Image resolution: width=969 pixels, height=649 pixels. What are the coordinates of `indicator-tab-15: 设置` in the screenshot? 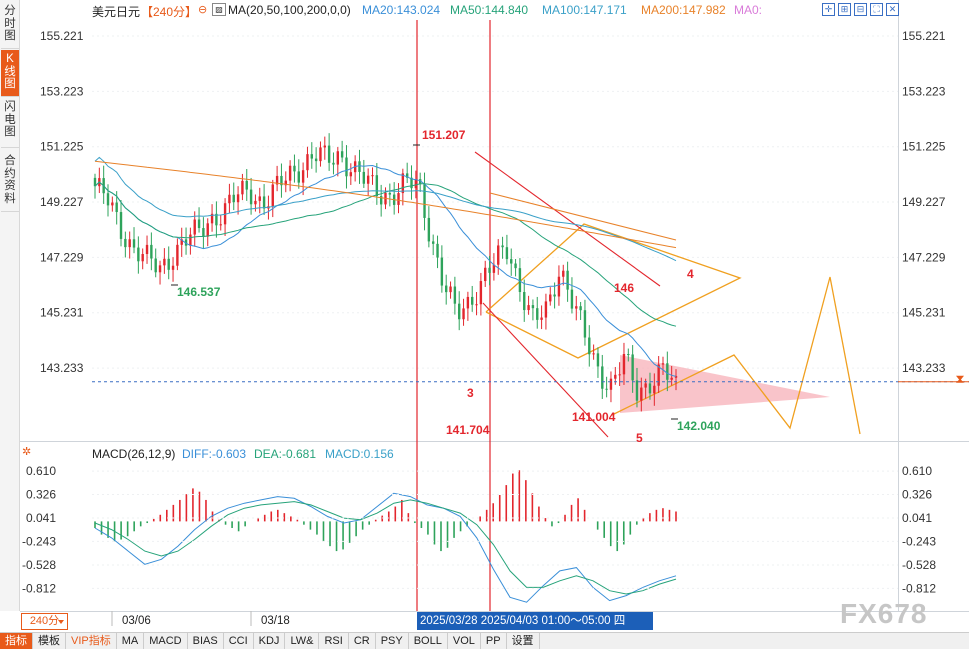 It's located at (523, 641).